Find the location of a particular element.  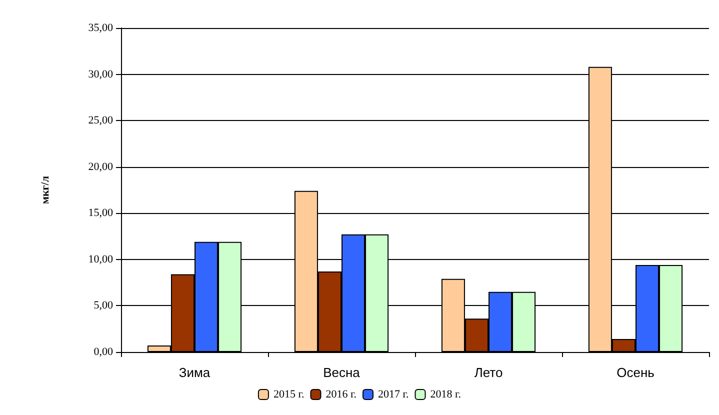

legend-label: 2016 г. is located at coordinates (341, 394).